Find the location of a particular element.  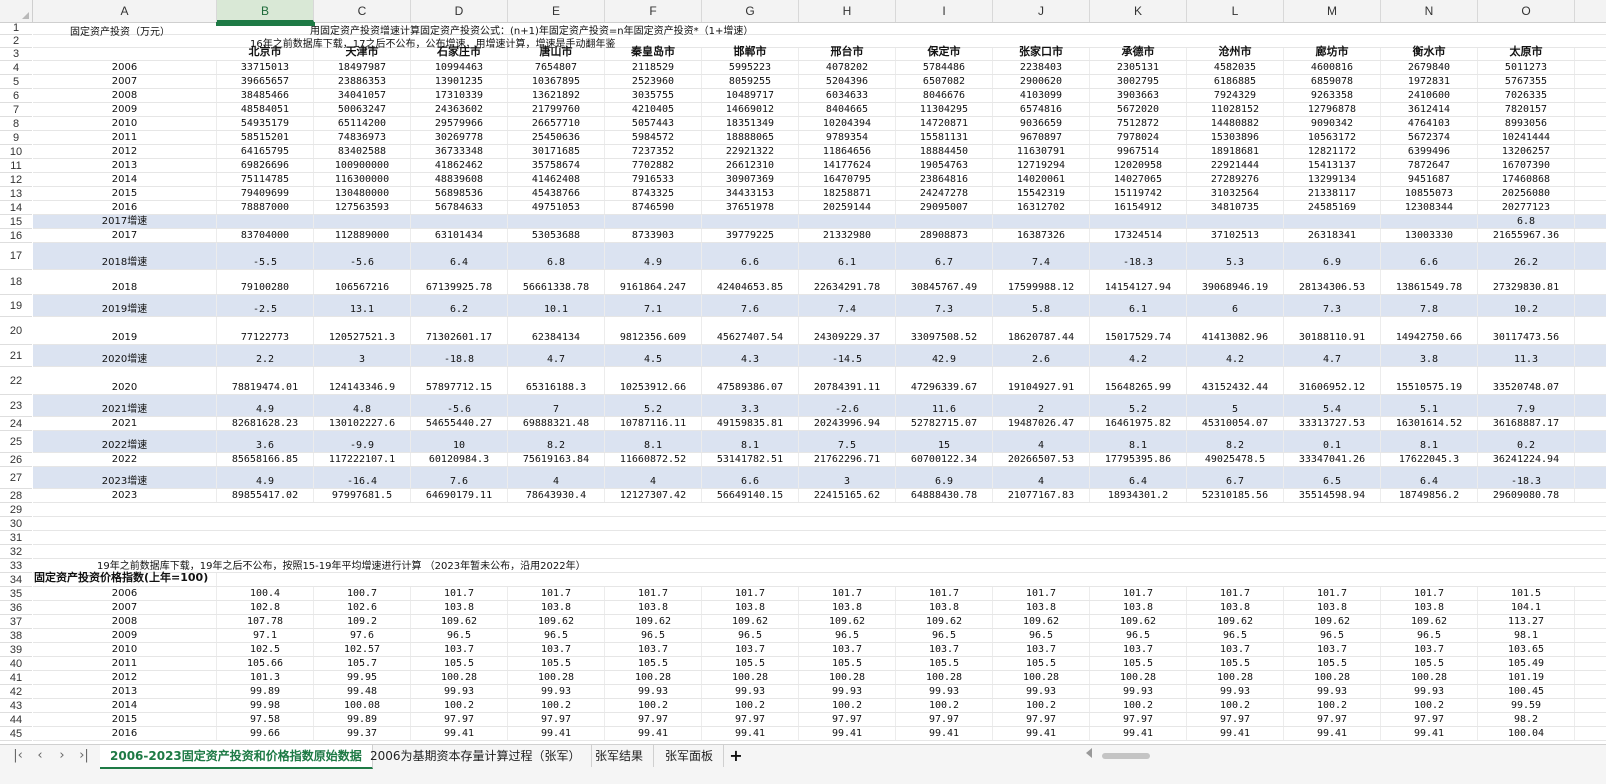

cell-d44: 97.97 is located at coordinates (459, 719).